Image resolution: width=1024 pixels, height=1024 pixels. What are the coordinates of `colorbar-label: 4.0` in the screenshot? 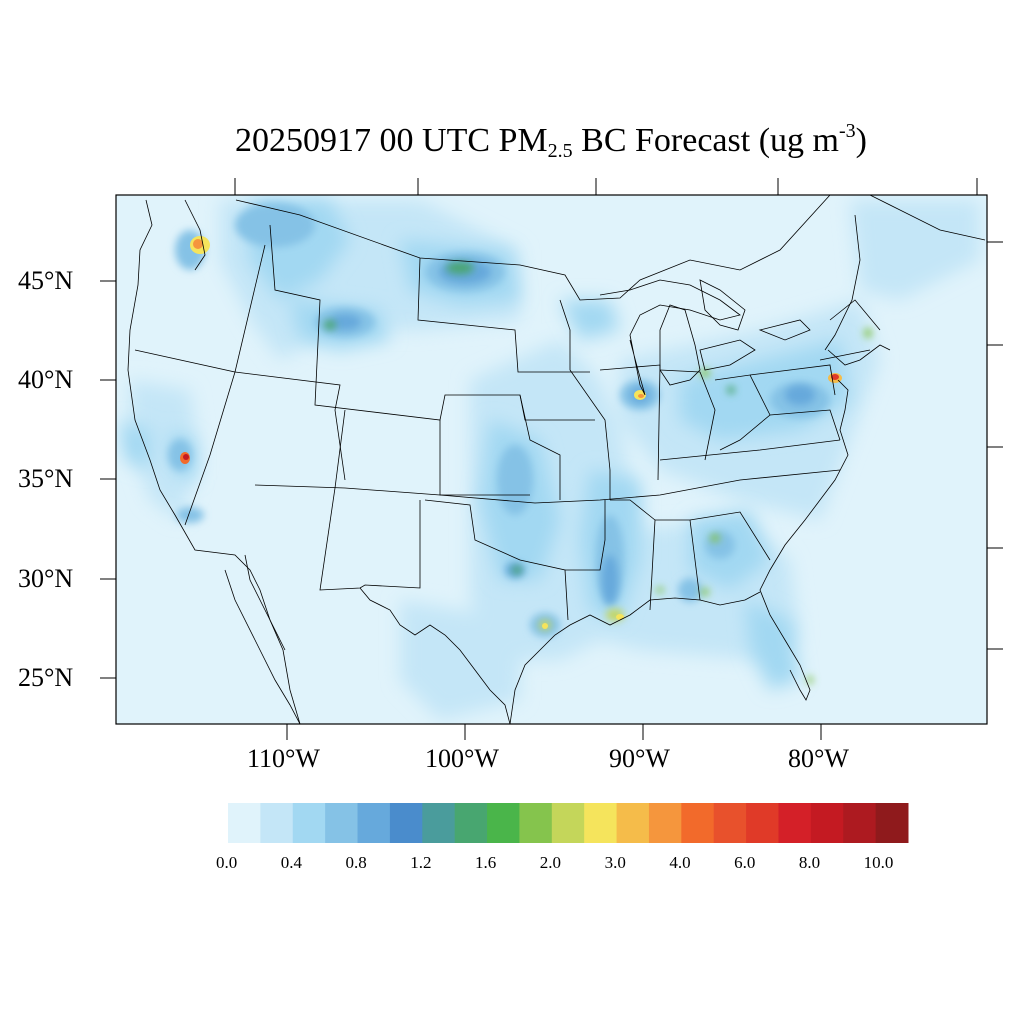 It's located at (680, 862).